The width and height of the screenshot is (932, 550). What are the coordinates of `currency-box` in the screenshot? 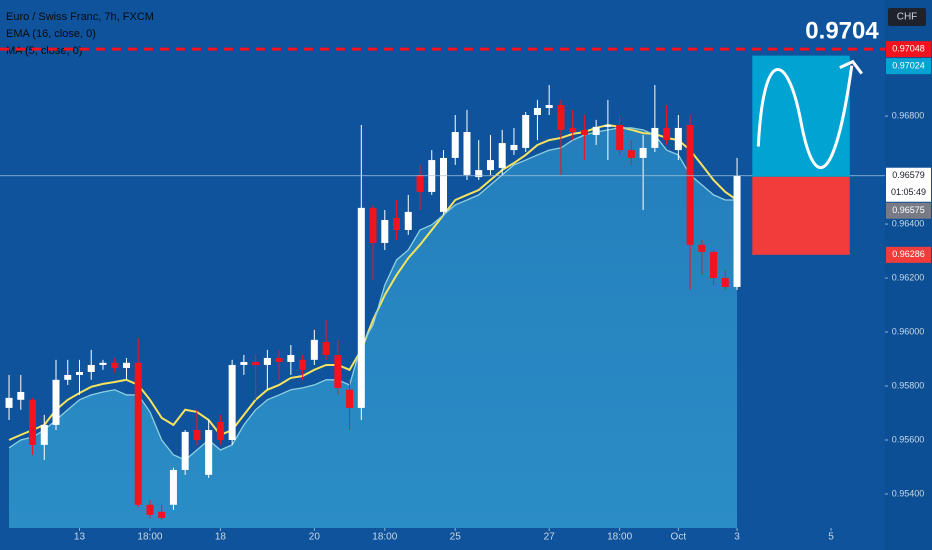 It's located at (907, 17).